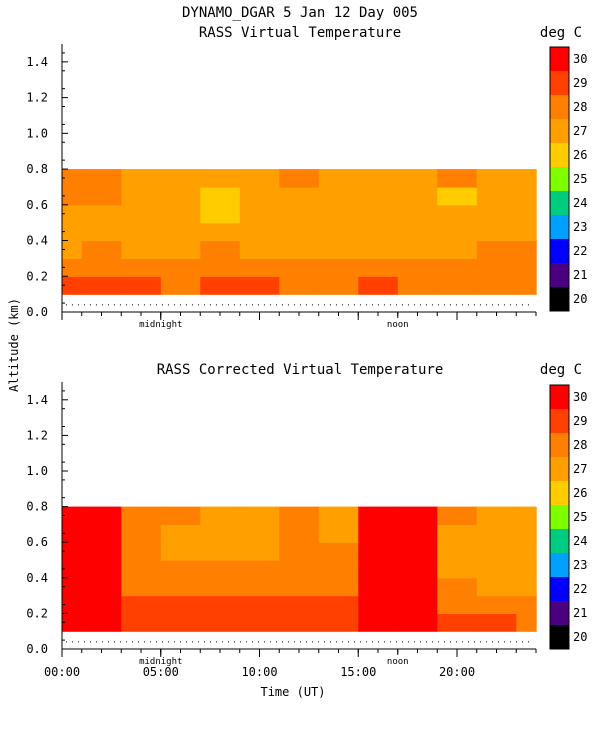 The width and height of the screenshot is (600, 750). What do you see at coordinates (37, 133) in the screenshot?
I see `y-tick-label: 1.0` at bounding box center [37, 133].